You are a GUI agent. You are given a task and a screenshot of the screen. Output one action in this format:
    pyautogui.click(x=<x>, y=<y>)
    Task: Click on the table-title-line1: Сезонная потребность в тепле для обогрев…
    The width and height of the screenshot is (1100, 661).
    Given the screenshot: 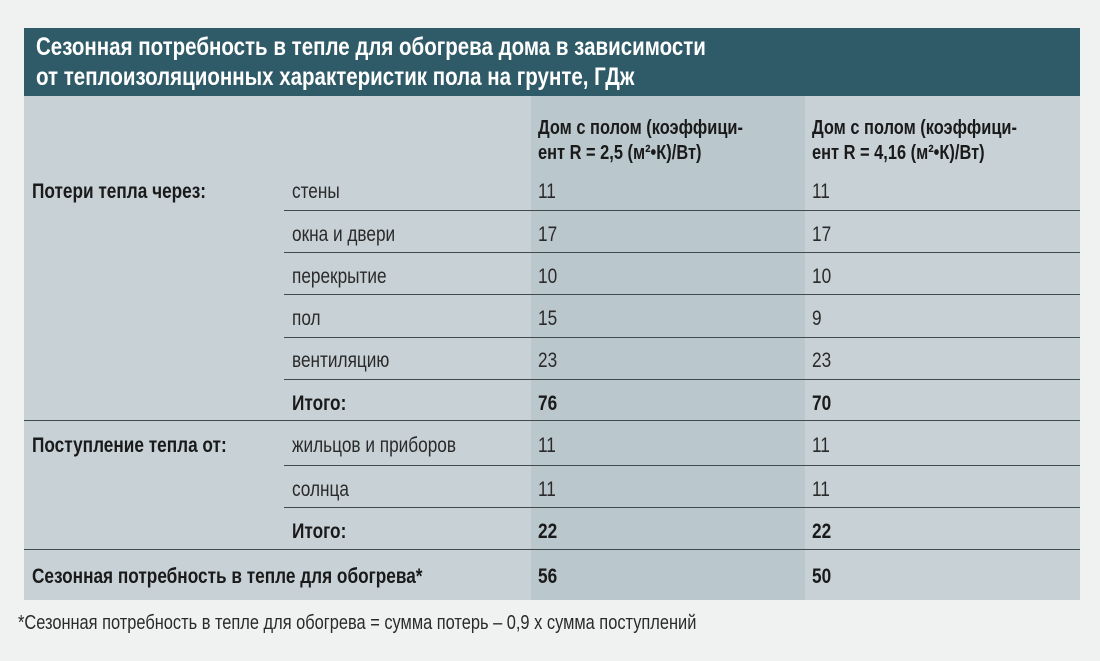 What is the action you would take?
    pyautogui.click(x=371, y=47)
    